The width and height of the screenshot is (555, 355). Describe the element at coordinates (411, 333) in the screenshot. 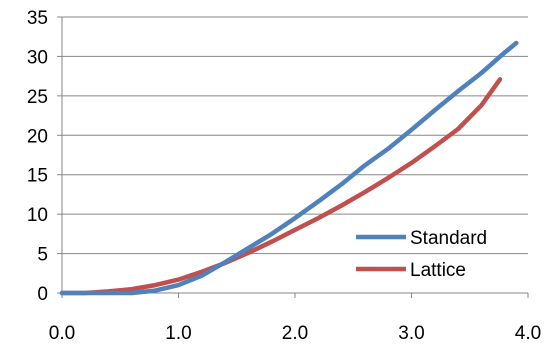

I see `x-tick-label: 3.0` at that location.